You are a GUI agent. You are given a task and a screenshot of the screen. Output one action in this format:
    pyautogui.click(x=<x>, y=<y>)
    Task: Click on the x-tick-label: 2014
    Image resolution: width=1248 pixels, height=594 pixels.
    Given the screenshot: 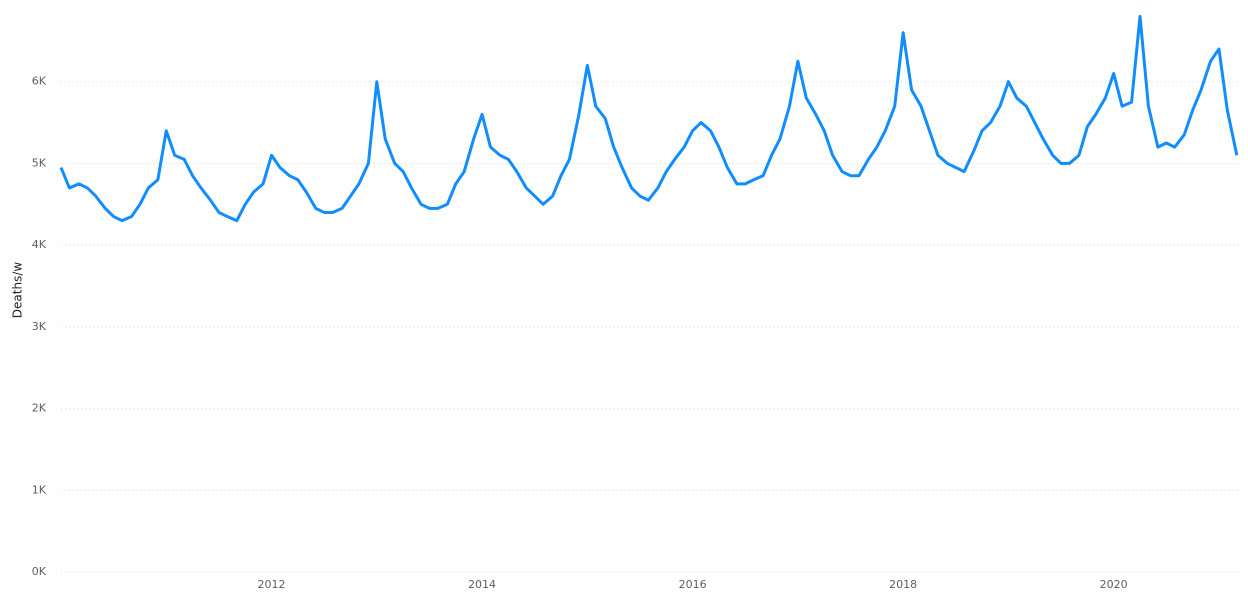 What is the action you would take?
    pyautogui.click(x=482, y=584)
    